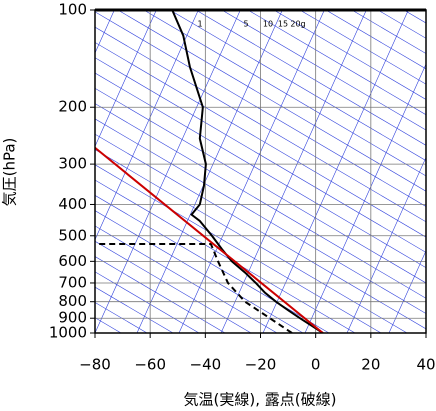  What do you see at coordinates (95, 365) in the screenshot?
I see `x-tick-label: −80` at bounding box center [95, 365].